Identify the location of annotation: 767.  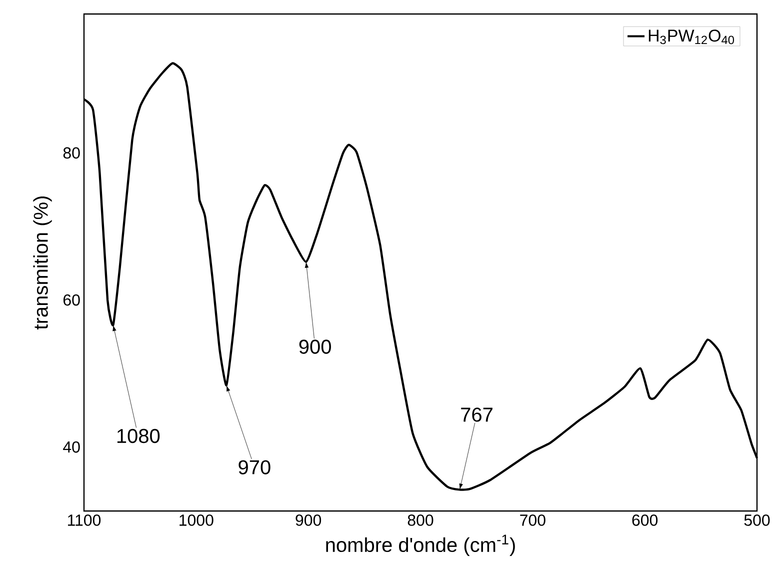
(476, 415).